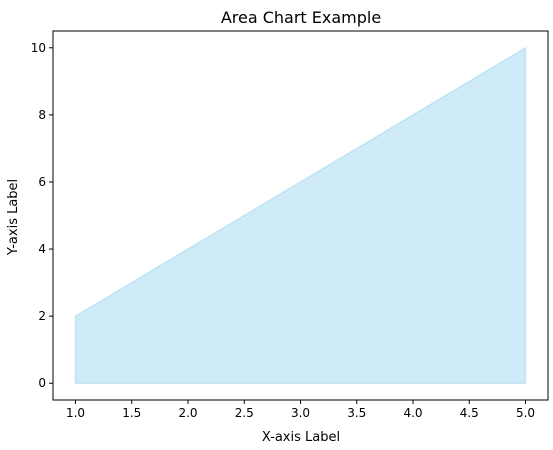  Describe the element at coordinates (13, 217) in the screenshot. I see `y-axis-label: Y-axis Label` at that location.